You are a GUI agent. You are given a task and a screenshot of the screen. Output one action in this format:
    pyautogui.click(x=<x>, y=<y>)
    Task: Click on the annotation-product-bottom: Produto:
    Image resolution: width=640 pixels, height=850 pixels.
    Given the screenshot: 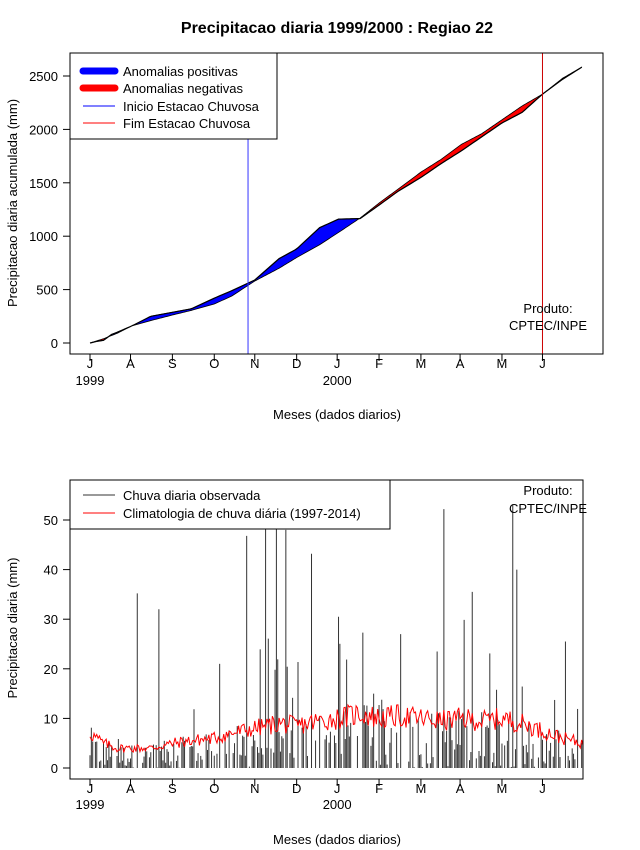 What is the action you would take?
    pyautogui.click(x=547, y=490)
    